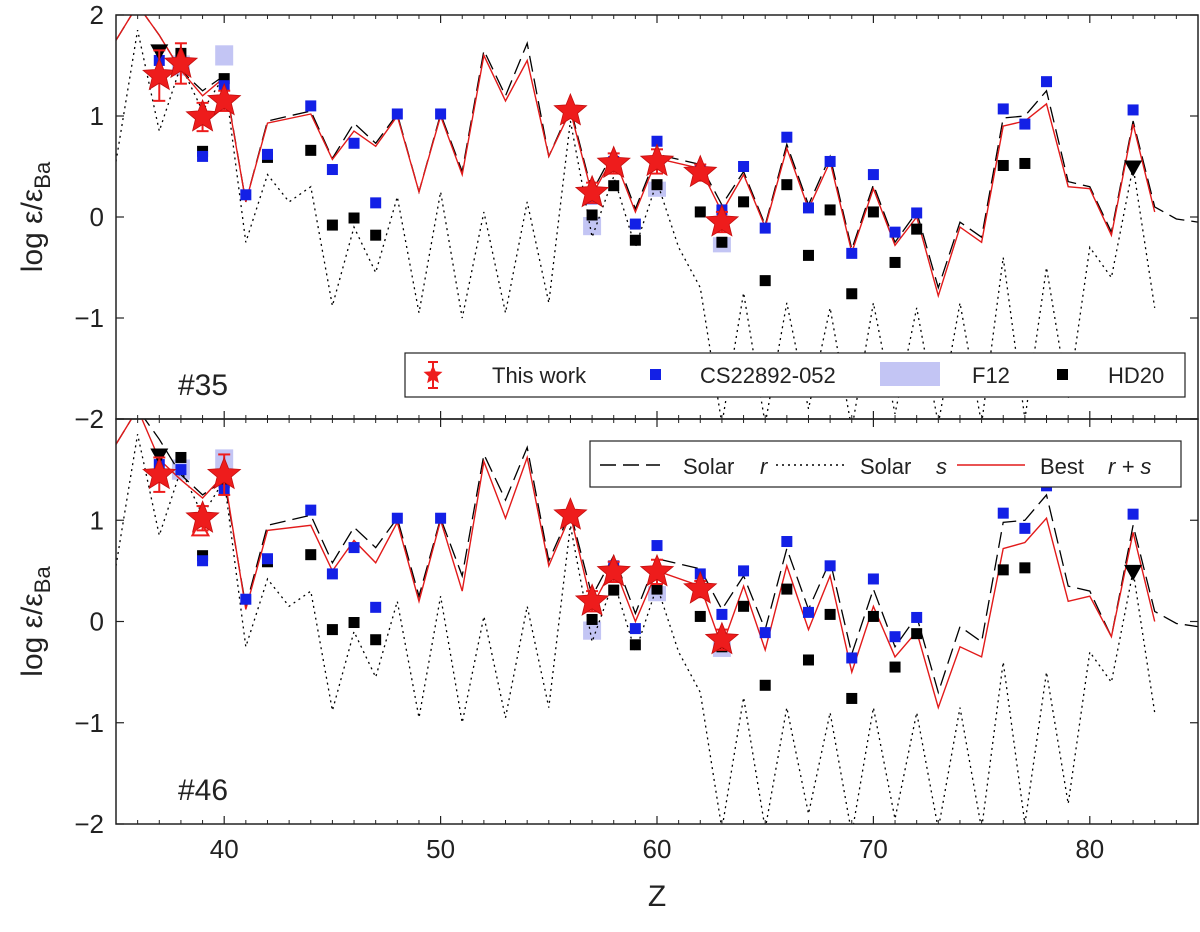 Image resolution: width=1200 pixels, height=932 pixels. Describe the element at coordinates (1062, 374) in the screenshot. I see `legend-hd20-marker` at that location.